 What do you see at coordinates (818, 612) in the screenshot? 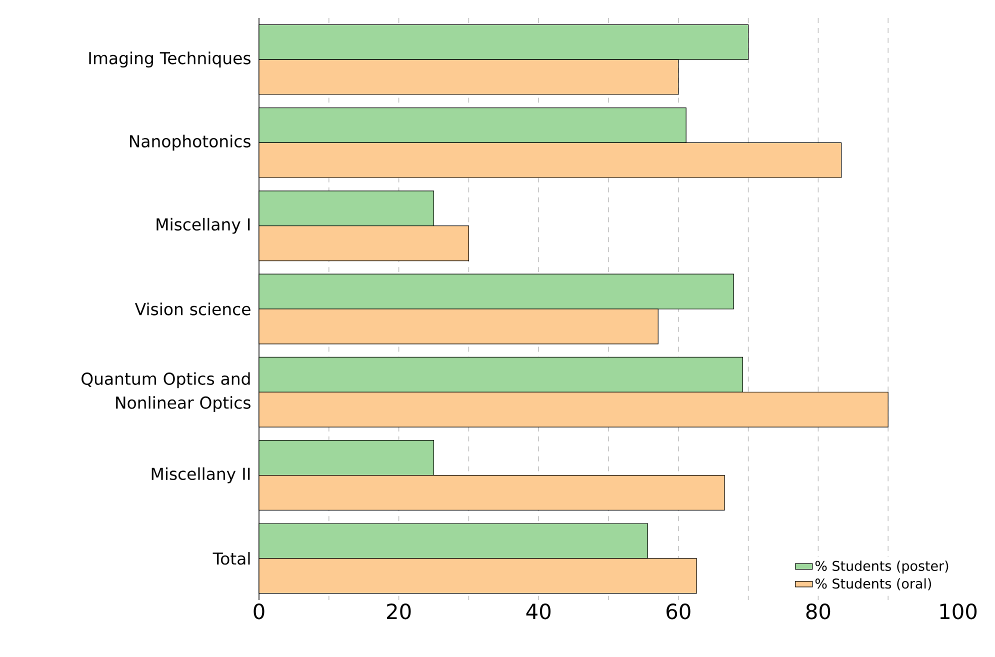
I see `x-tick-label: 80` at bounding box center [818, 612].